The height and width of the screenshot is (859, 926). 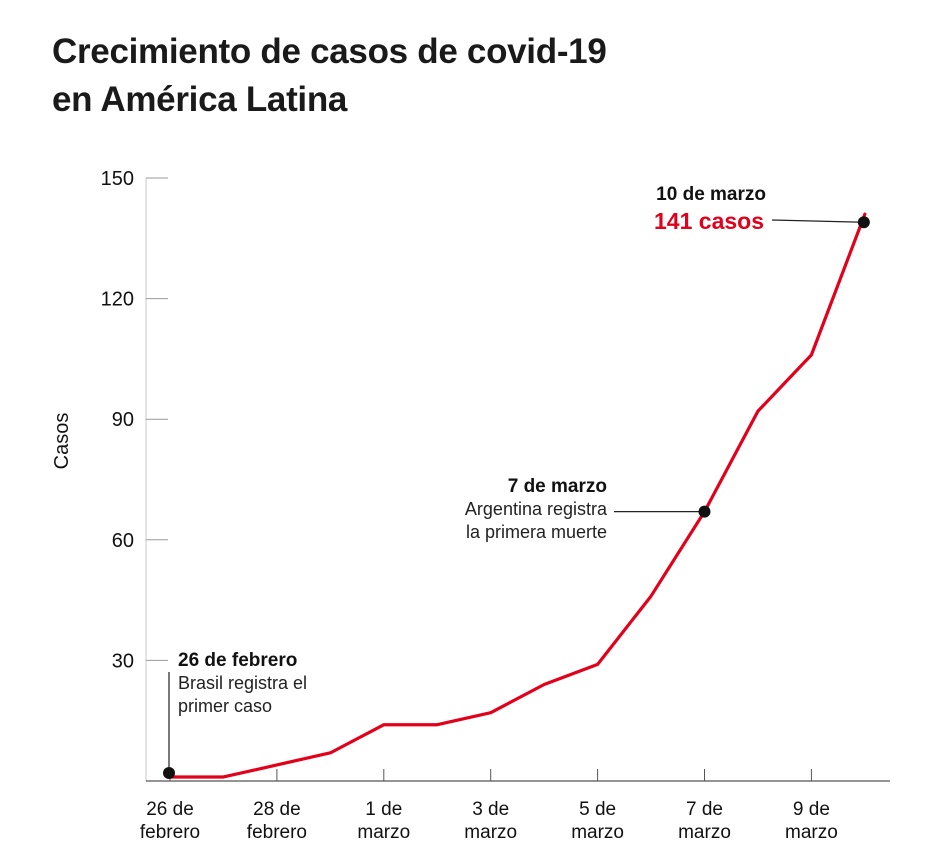 I want to click on annotation-leader-line, so click(x=817, y=221).